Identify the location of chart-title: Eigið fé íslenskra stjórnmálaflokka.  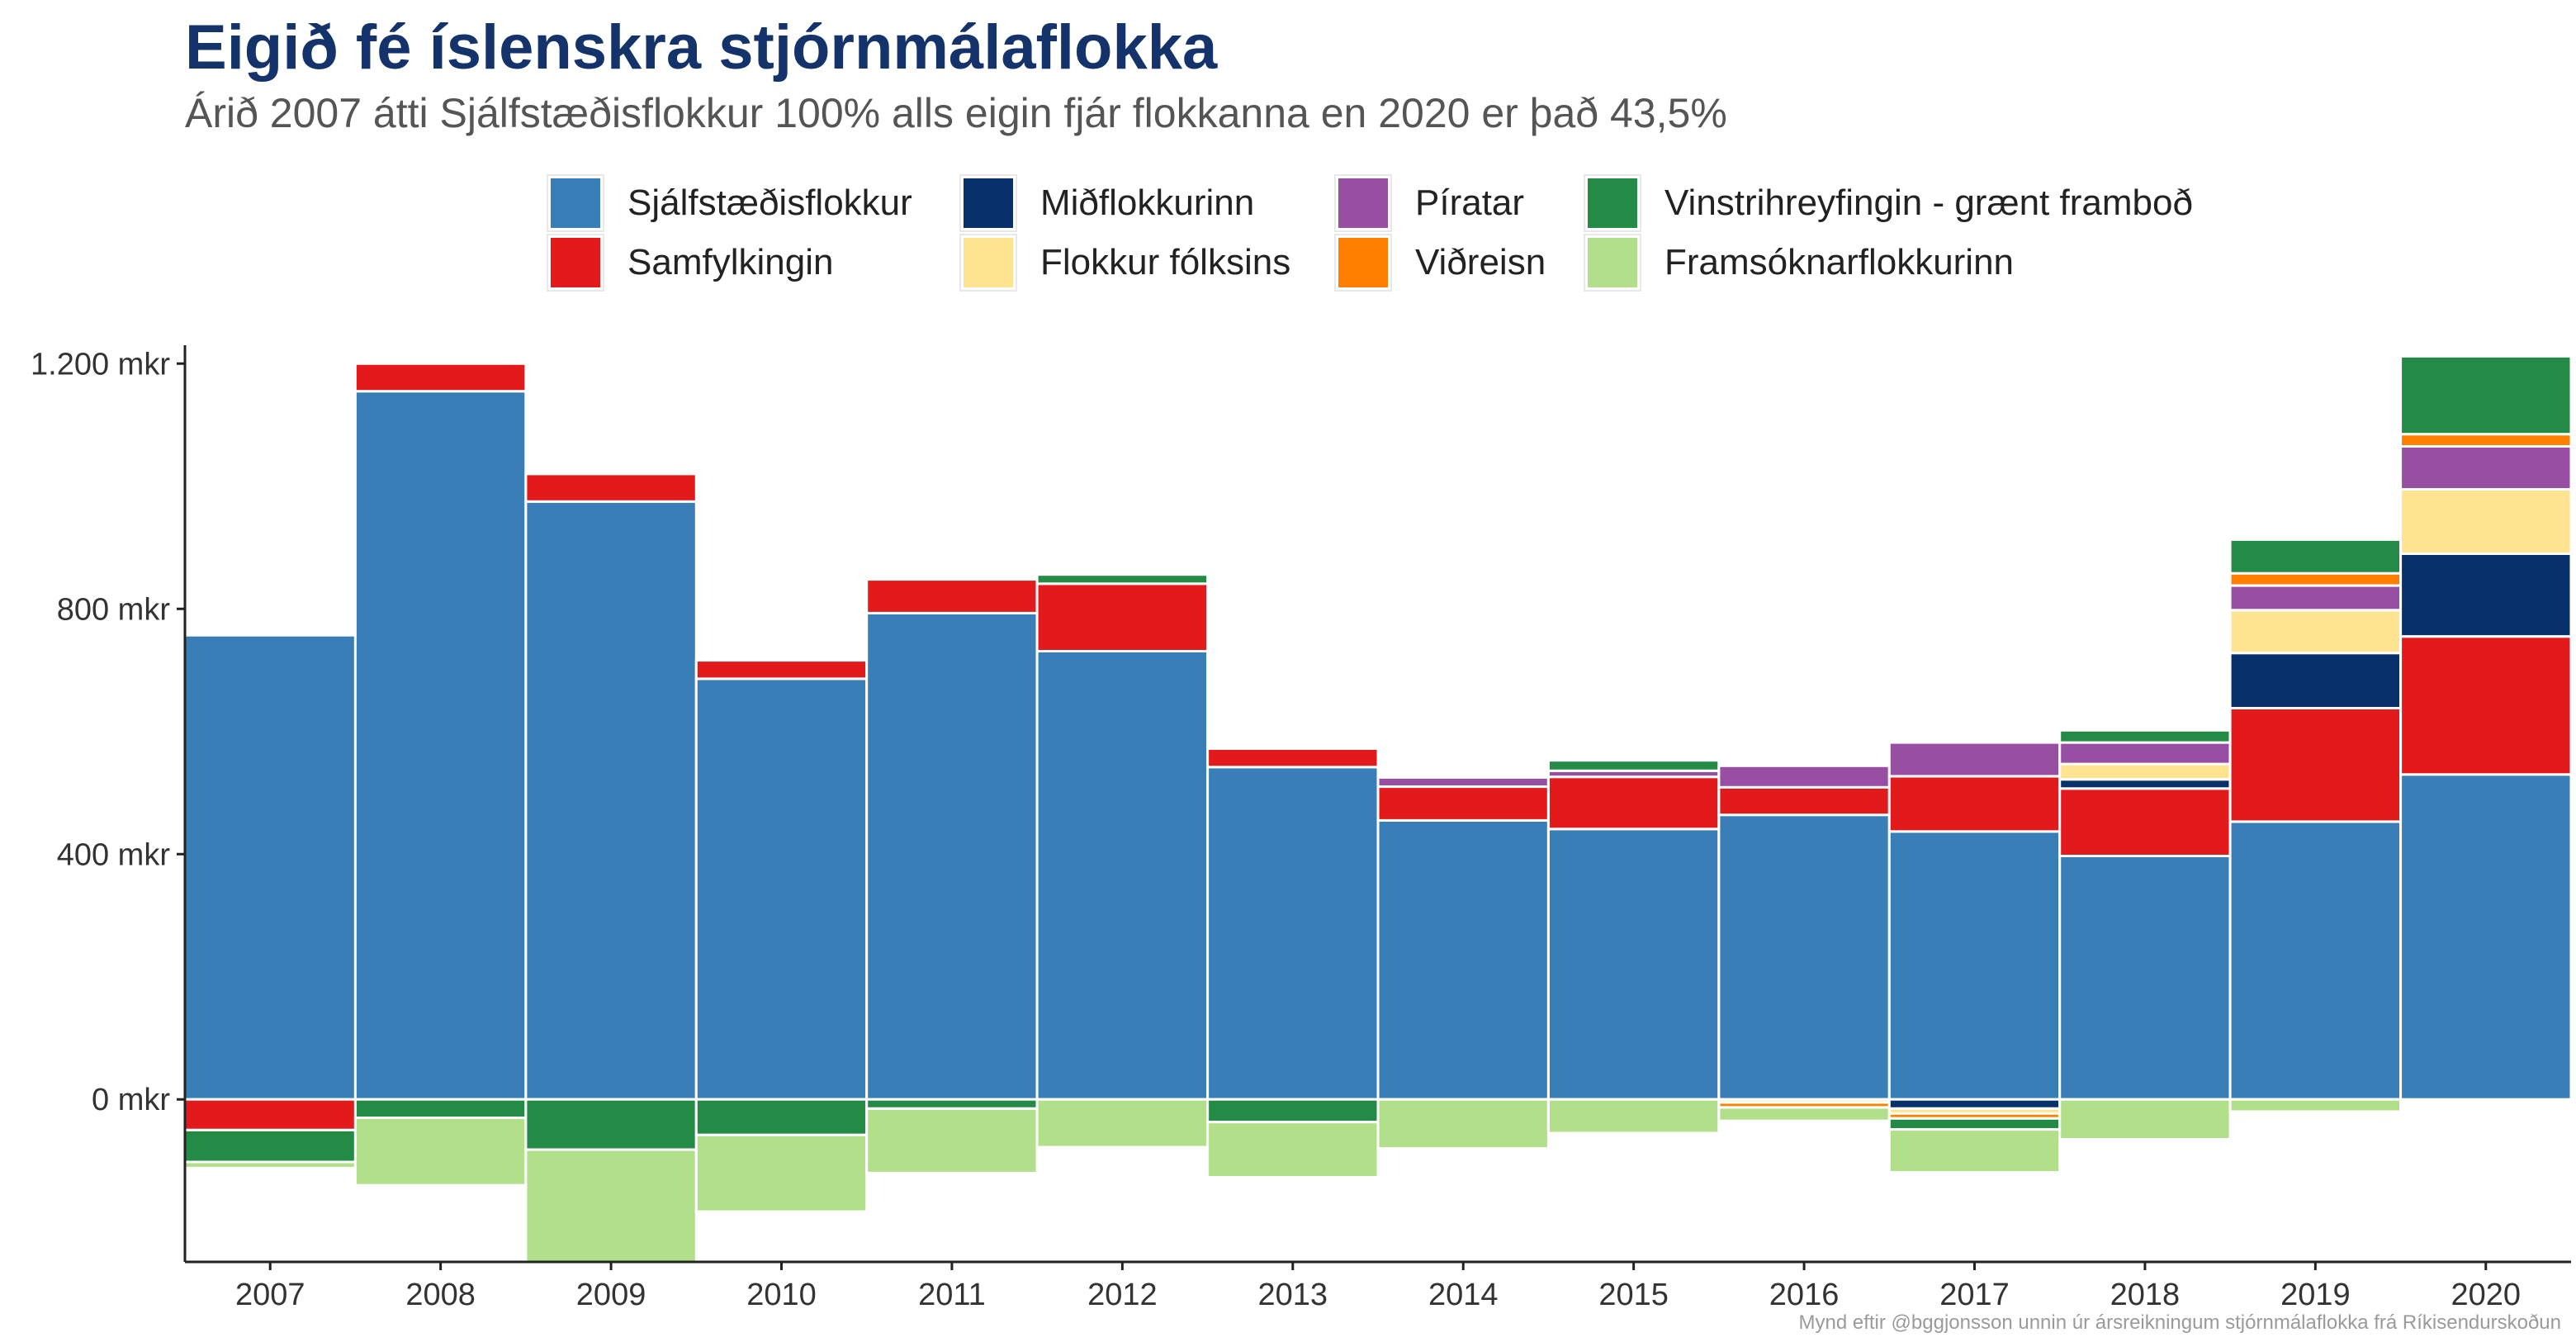
(701, 47).